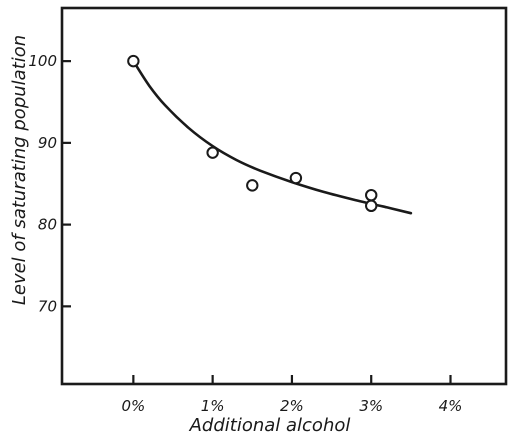  What do you see at coordinates (213, 406) in the screenshot?
I see `x-tick-label: 1%` at bounding box center [213, 406].